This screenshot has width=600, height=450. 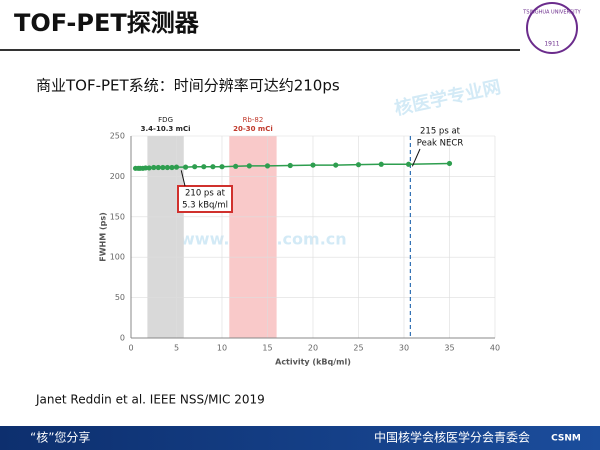 I want to click on x-tick-label: 15, so click(x=267, y=348).